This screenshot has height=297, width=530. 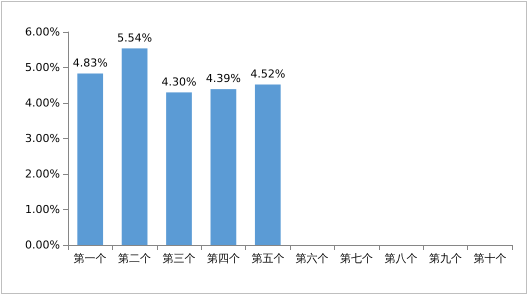 What do you see at coordinates (134, 37) in the screenshot?
I see `data-label: 5.54%` at bounding box center [134, 37].